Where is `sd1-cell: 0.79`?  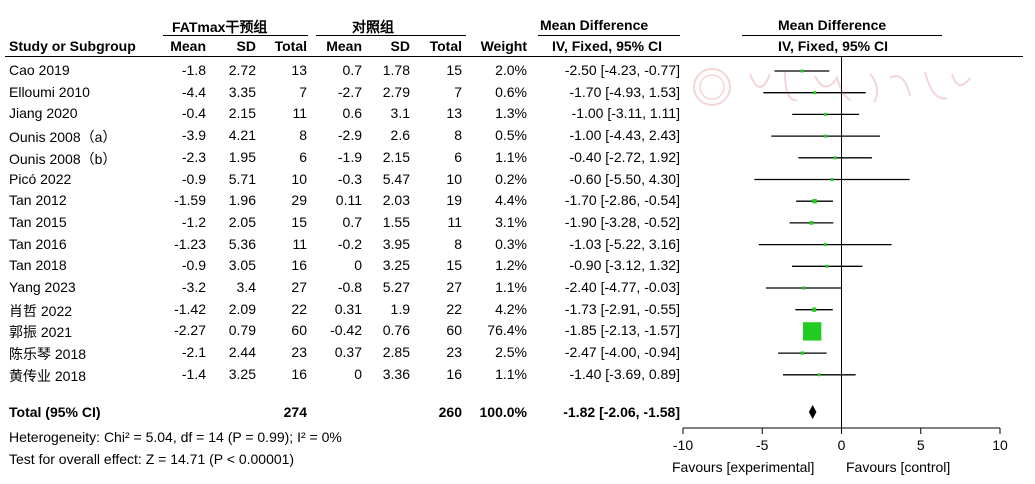 sd1-cell: 0.79 is located at coordinates (242, 330).